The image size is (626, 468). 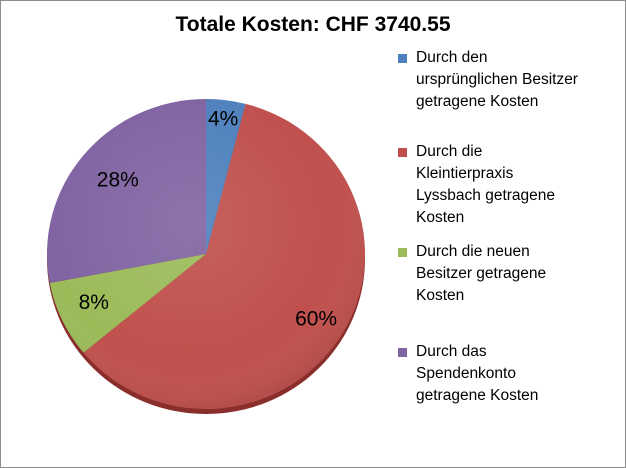 I want to click on pie-data-label: 8%, so click(x=94, y=302).